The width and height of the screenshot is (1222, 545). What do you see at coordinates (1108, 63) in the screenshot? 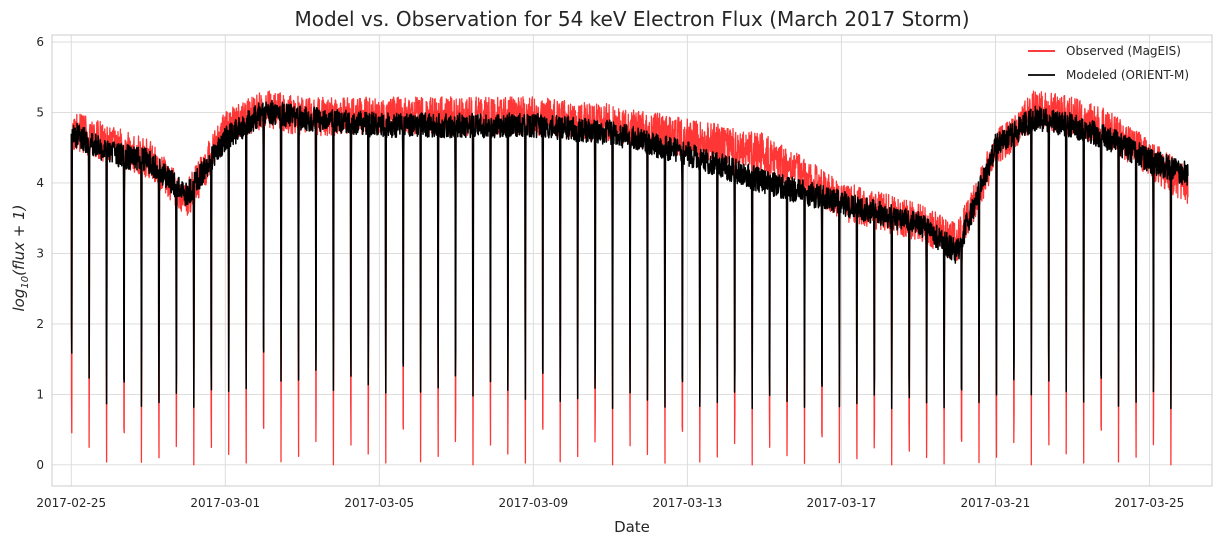
I see `legend: Observed (MagEIS) Modeled (ORIENT-M)` at bounding box center [1108, 63].